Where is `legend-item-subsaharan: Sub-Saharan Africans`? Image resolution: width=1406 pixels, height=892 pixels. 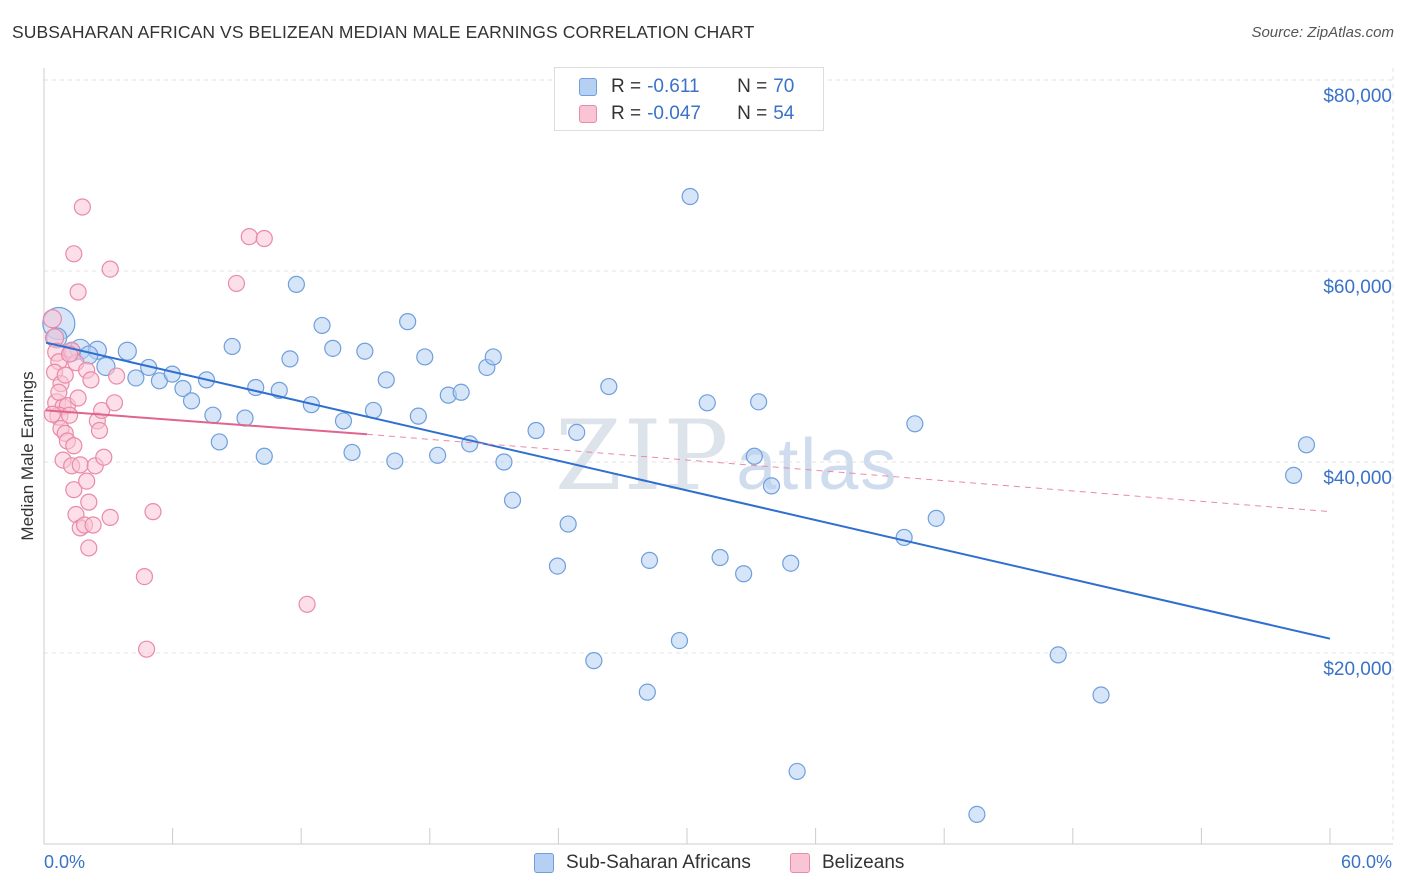
legend-item-subsaharan: Sub-Saharan Africans is located at coordinates (642, 863).